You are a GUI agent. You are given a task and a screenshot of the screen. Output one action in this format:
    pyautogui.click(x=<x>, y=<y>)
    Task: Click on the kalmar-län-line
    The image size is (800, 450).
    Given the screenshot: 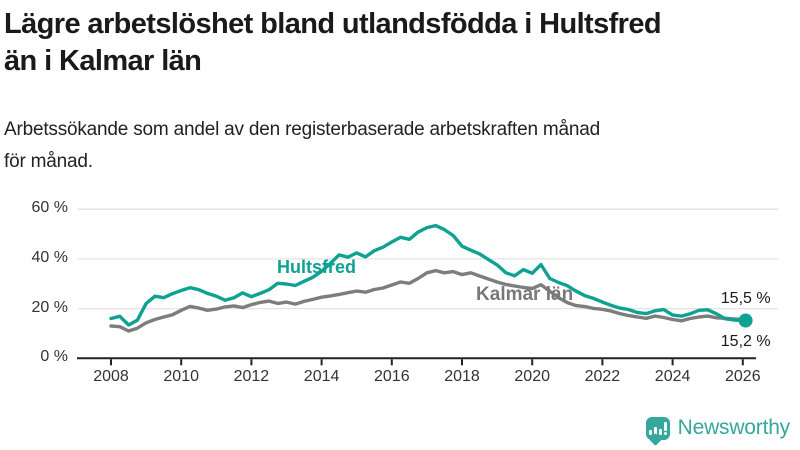 What is the action you would take?
    pyautogui.click(x=428, y=300)
    